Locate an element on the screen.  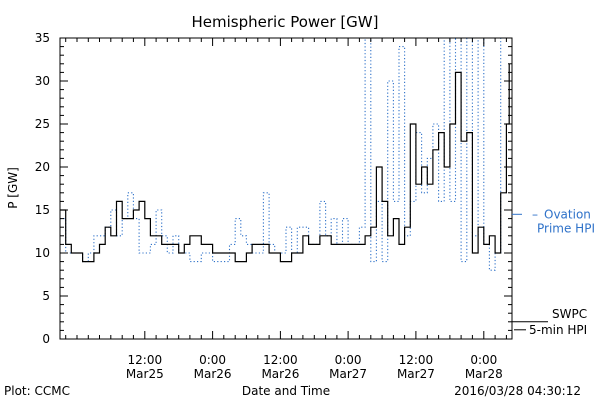
legend: – Ovation Prime HPI SWPC 5-min HPI is located at coordinates (553, 272).